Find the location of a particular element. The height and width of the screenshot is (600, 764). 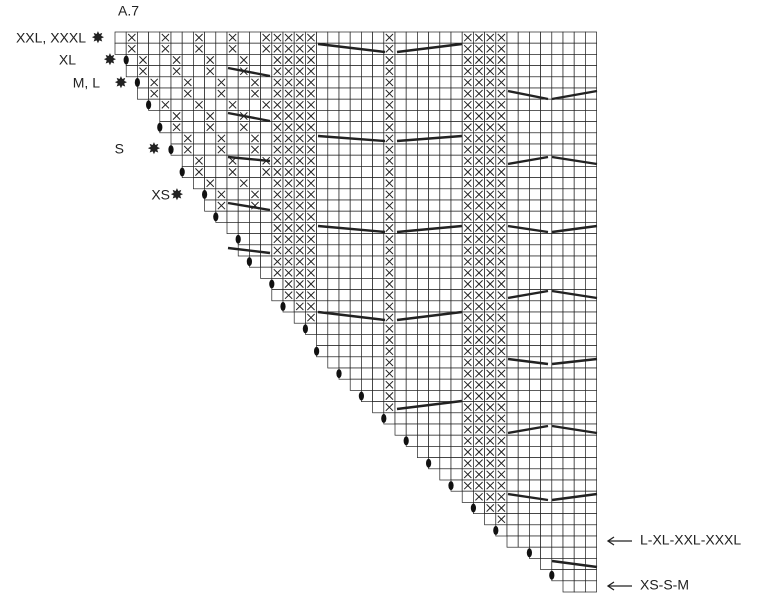

size-label: M, L is located at coordinates (86, 83).